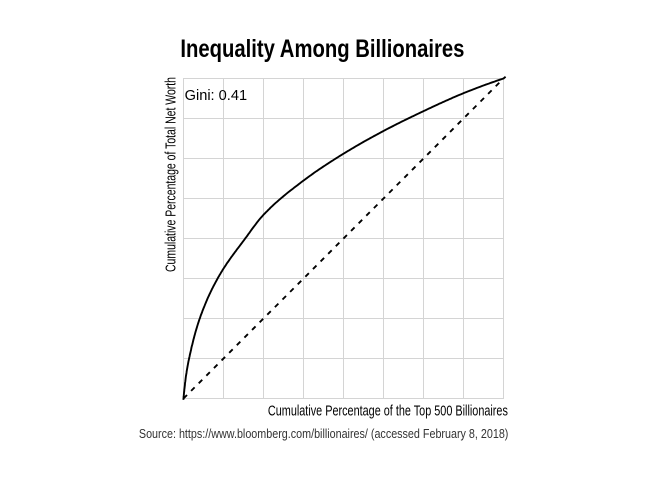 This screenshot has height=480, width=672. Describe the element at coordinates (216, 95) in the screenshot. I see `svg-text: Gini: 0.41` at that location.